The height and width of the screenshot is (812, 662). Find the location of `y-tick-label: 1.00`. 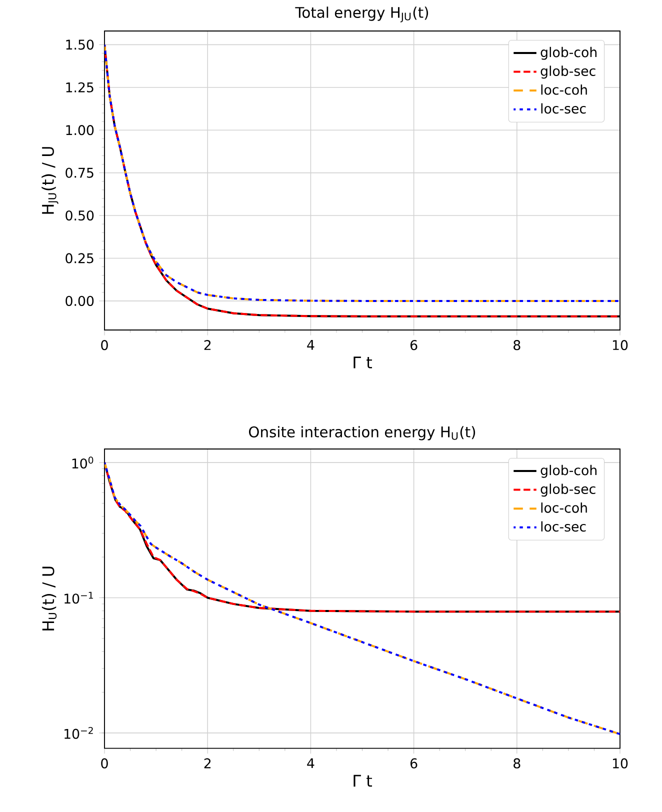

y-tick-label: 1.00 is located at coordinates (80, 130).